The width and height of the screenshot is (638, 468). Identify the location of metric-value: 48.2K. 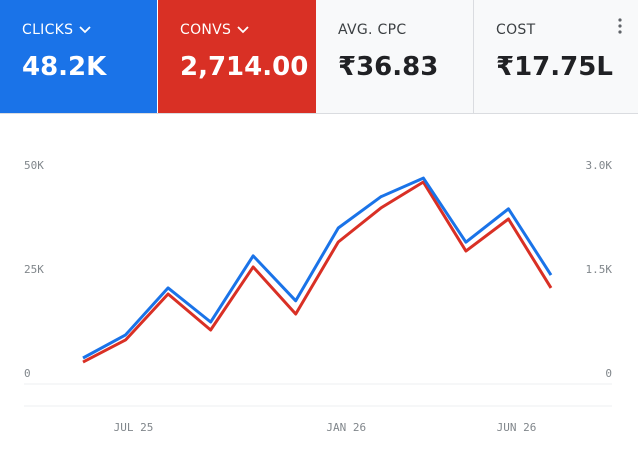
(64, 67).